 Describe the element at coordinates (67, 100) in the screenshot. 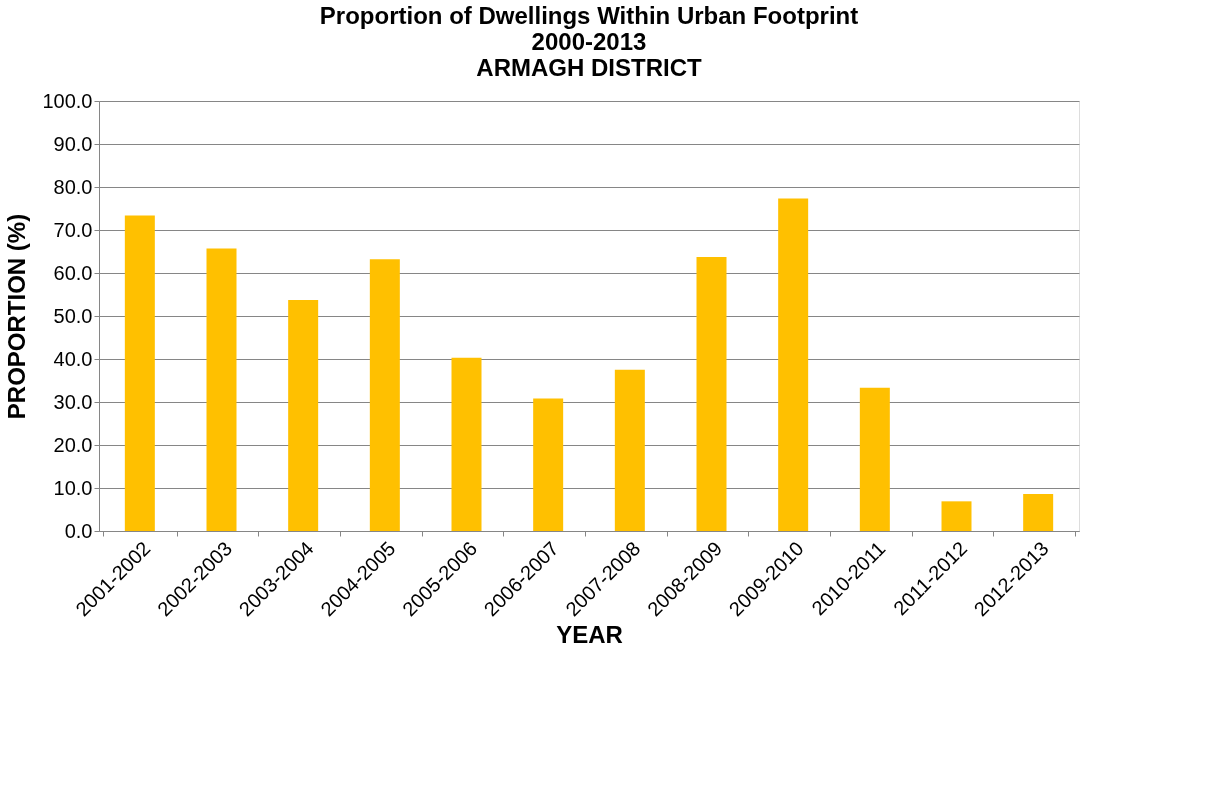

I see `y-tick-label: 100.0` at that location.